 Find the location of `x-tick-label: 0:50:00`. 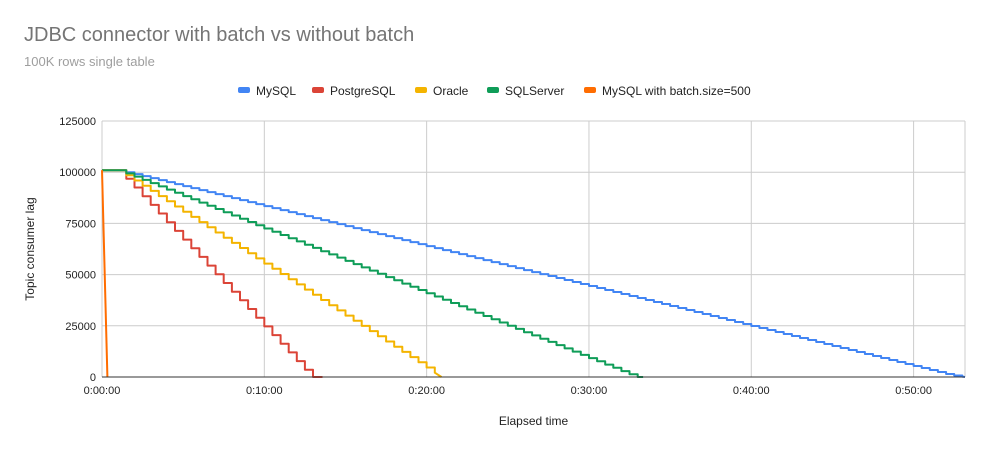

x-tick-label: 0:50:00 is located at coordinates (913, 391).